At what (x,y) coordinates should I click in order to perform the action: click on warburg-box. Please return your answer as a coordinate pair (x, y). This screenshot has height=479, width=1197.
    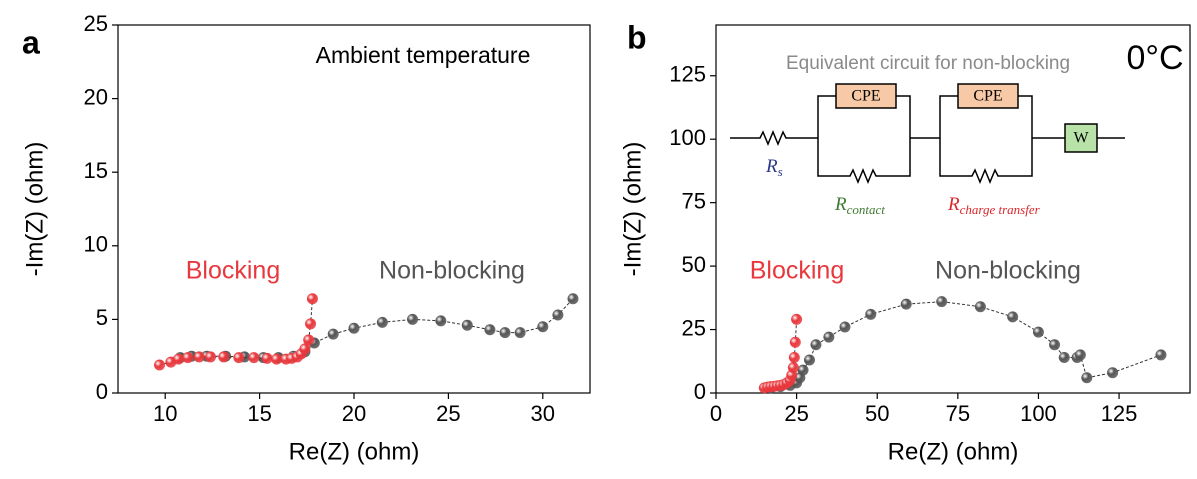
    Looking at the image, I should click on (1081, 138).